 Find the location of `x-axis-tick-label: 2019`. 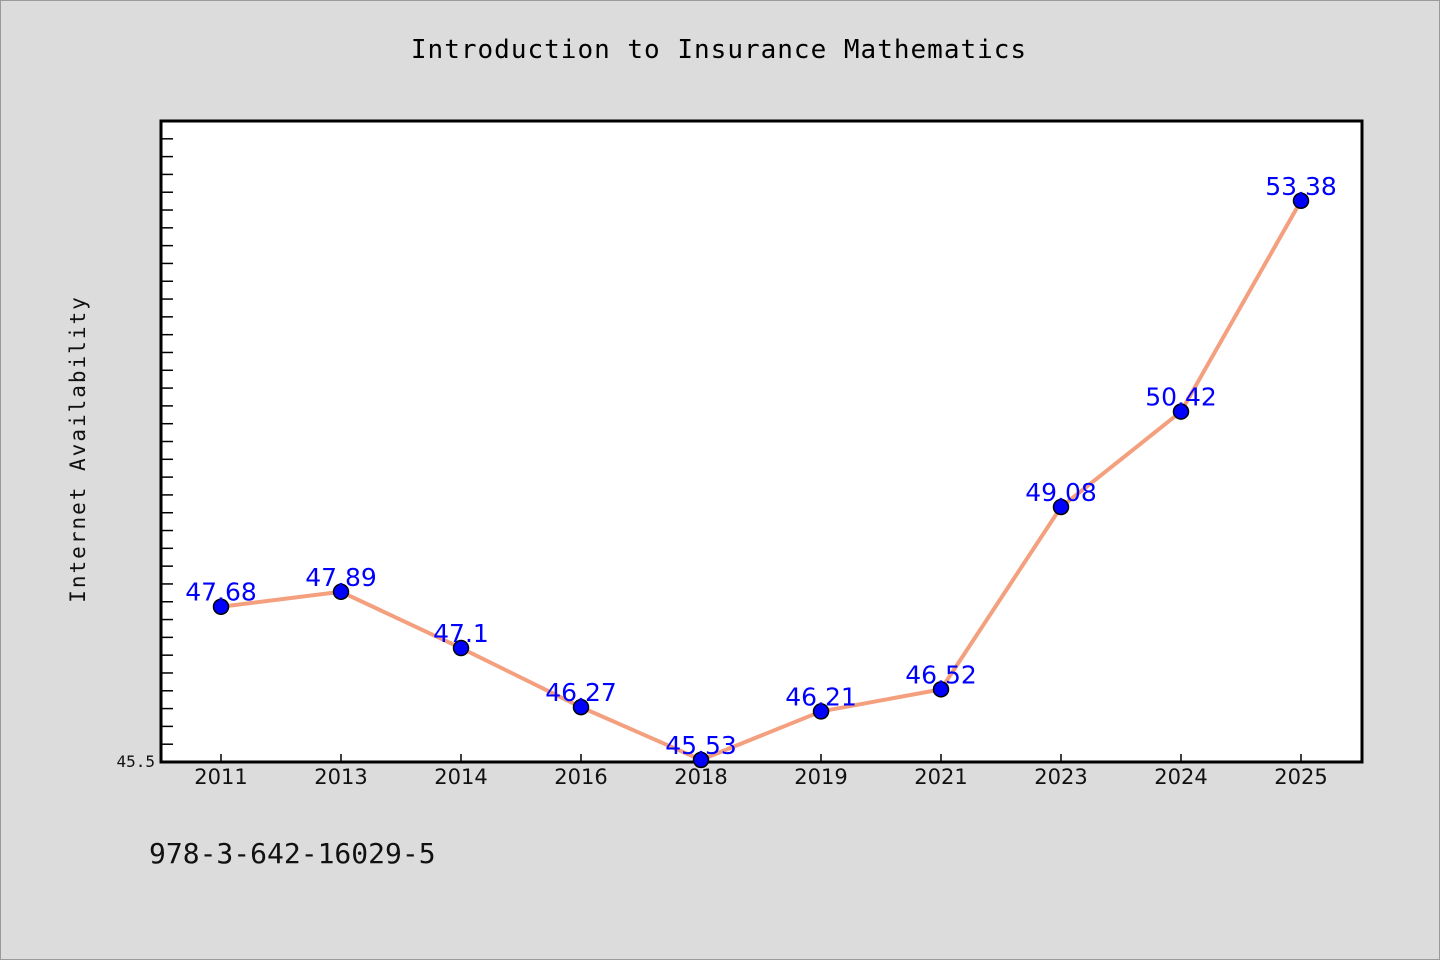

x-axis-tick-label: 2019 is located at coordinates (820, 777).